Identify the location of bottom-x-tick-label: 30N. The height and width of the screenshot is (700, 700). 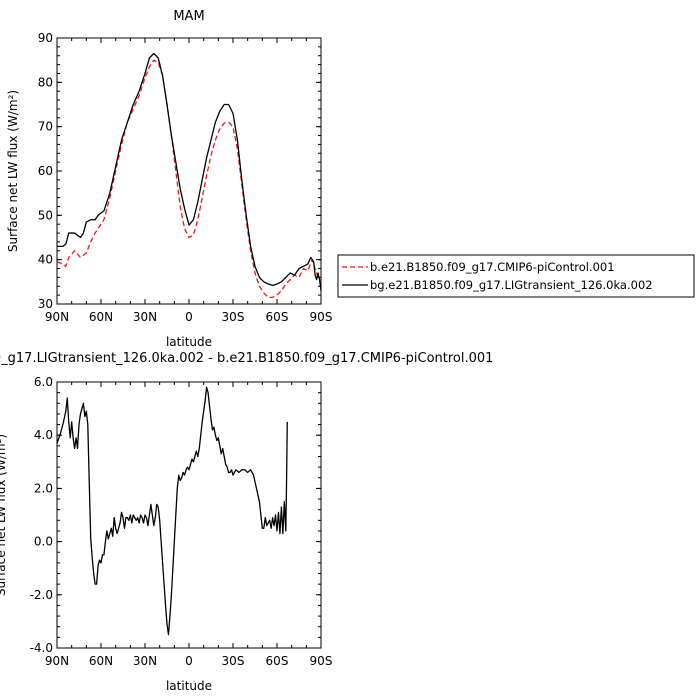
(145, 661).